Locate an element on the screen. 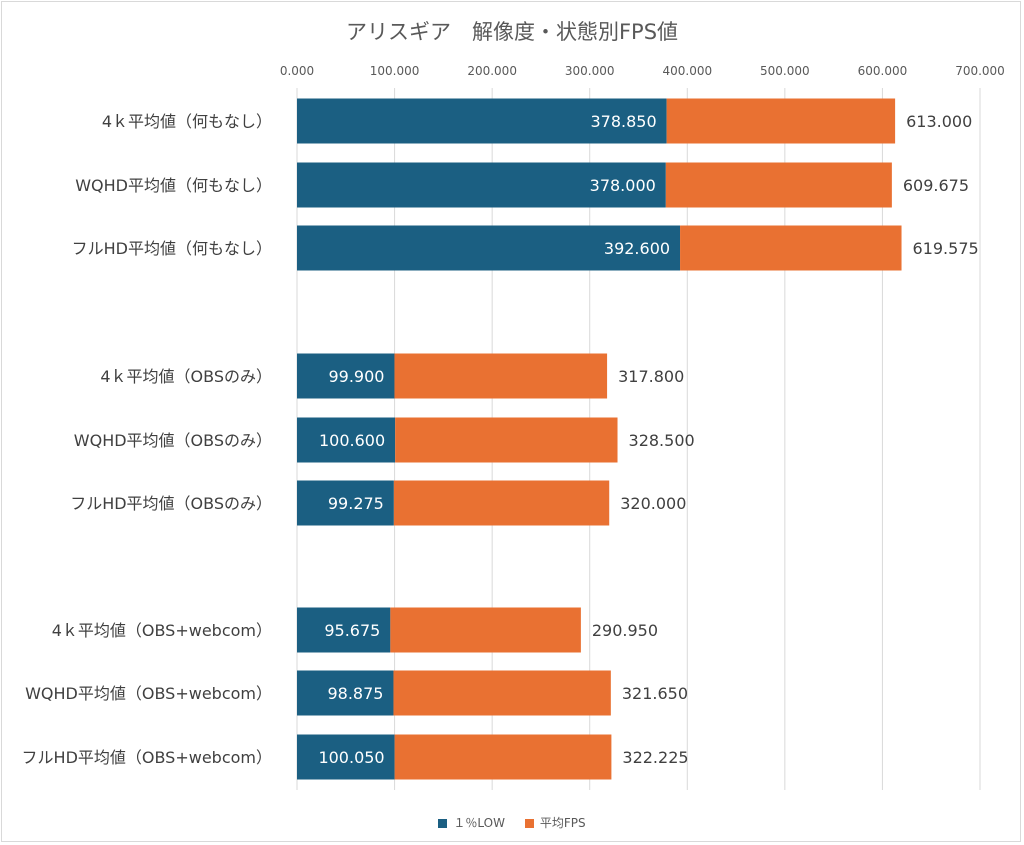 This screenshot has height=845, width=1024. x-tick-label: 0.000 is located at coordinates (297, 71).